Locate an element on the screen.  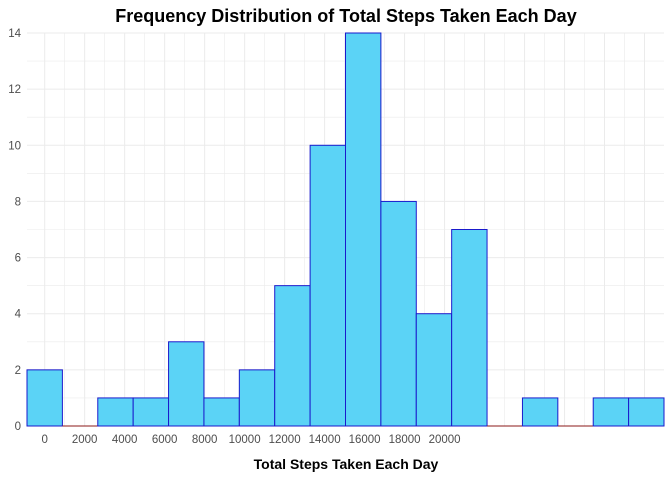
y-tick-label: 14 is located at coordinates (14, 34).